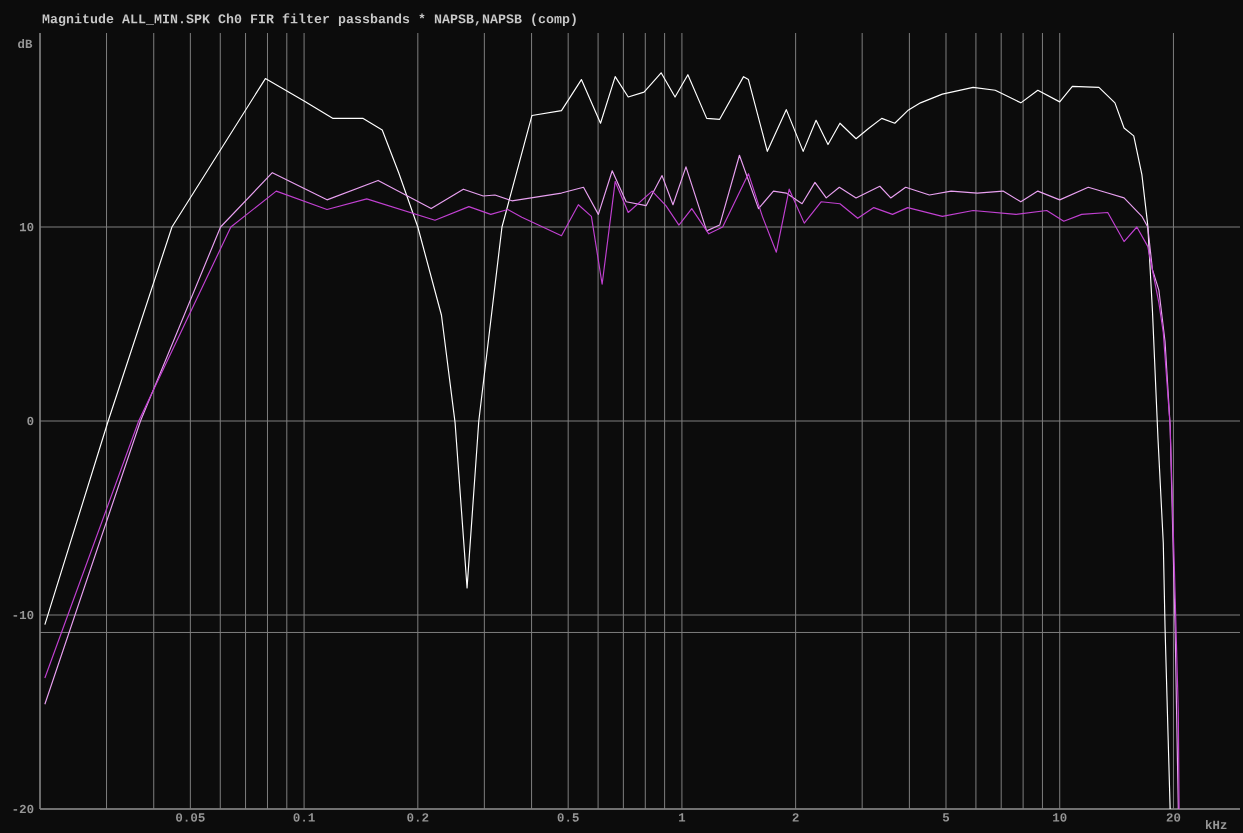 The image size is (1243, 833). Describe the element at coordinates (23, 809) in the screenshot. I see `y-tick-label: -20` at that location.